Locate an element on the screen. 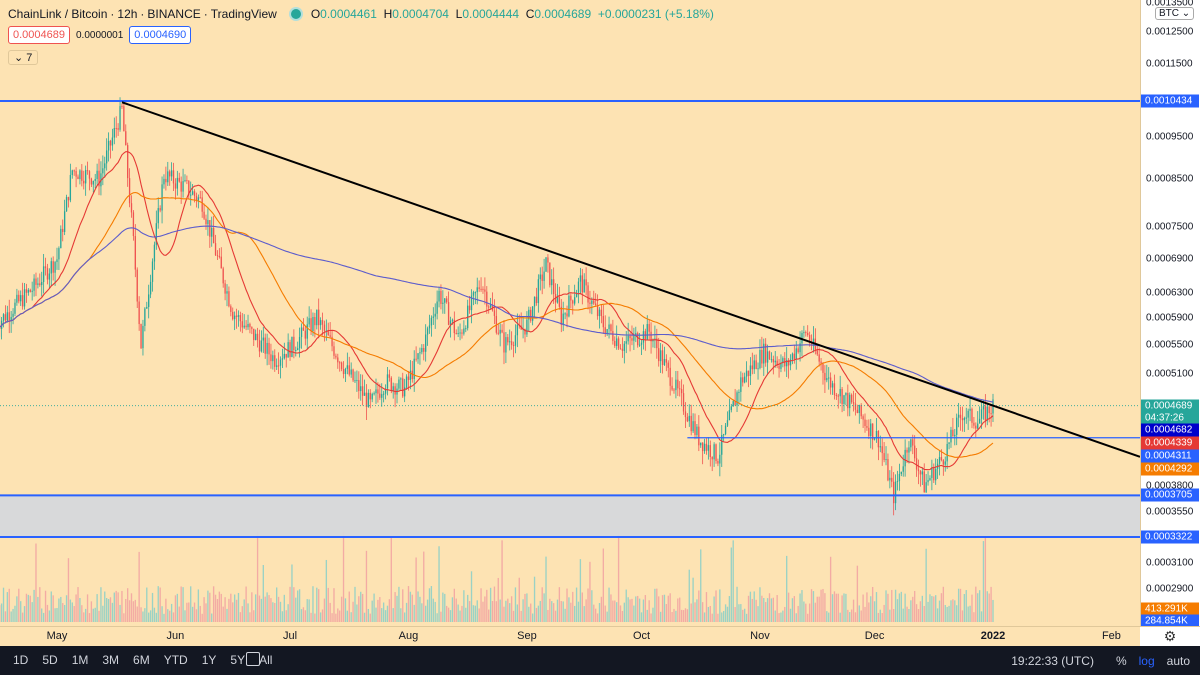 This screenshot has height=675, width=1200. range-button-5y: 5Y is located at coordinates (238, 660).